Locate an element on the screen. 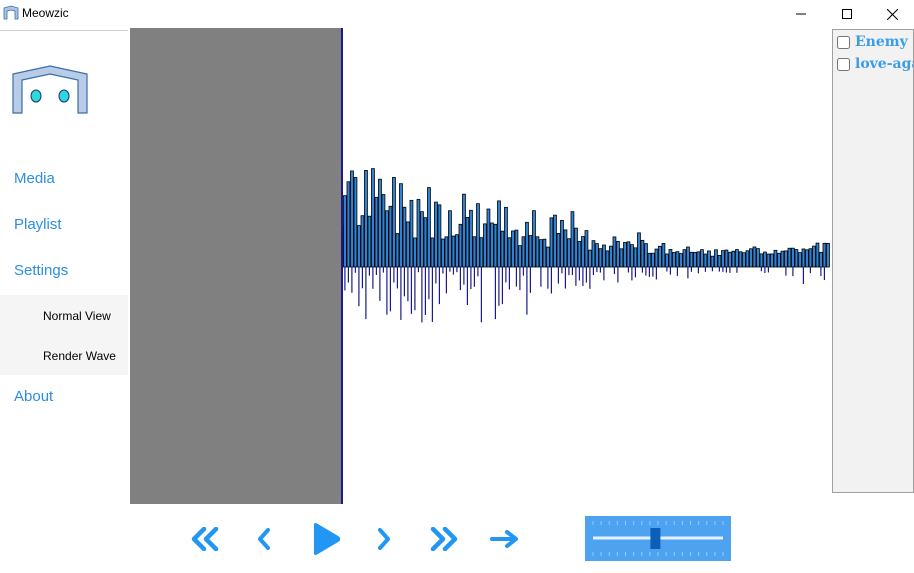 This screenshot has width=914, height=573. playlist-item: Enemy is located at coordinates (871, 42).